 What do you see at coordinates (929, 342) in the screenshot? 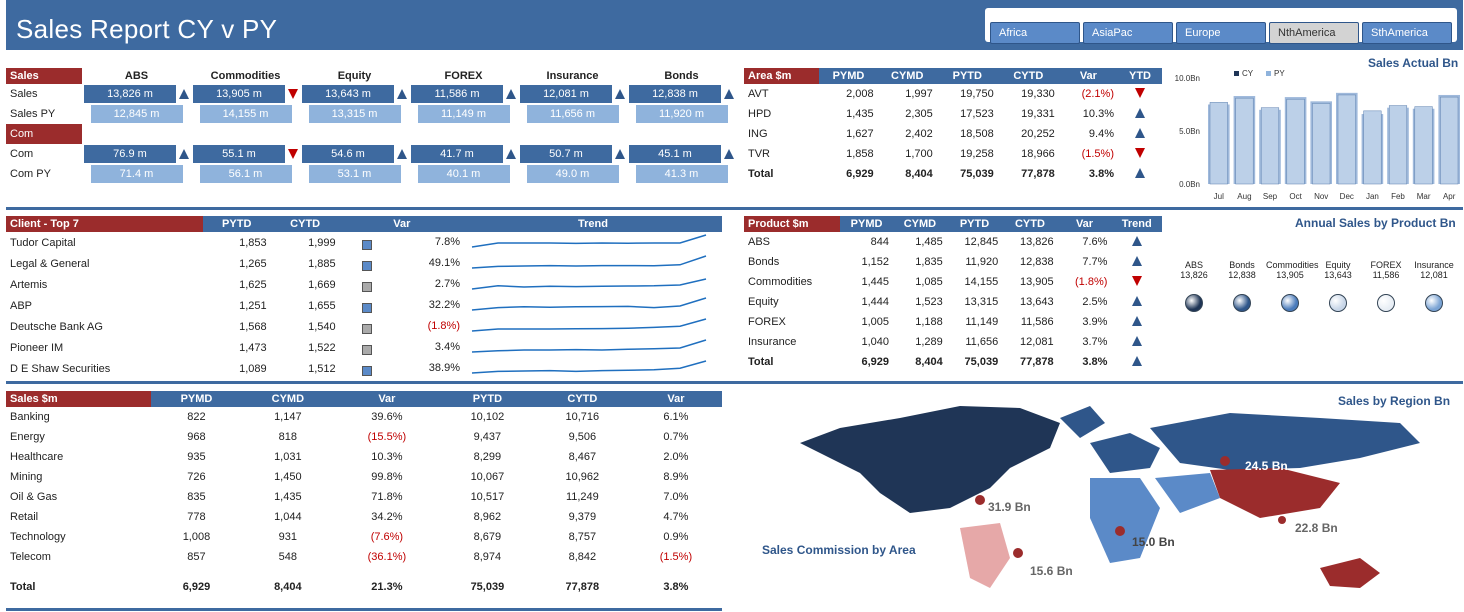
I see `product-cell: 1,289` at bounding box center [929, 342].